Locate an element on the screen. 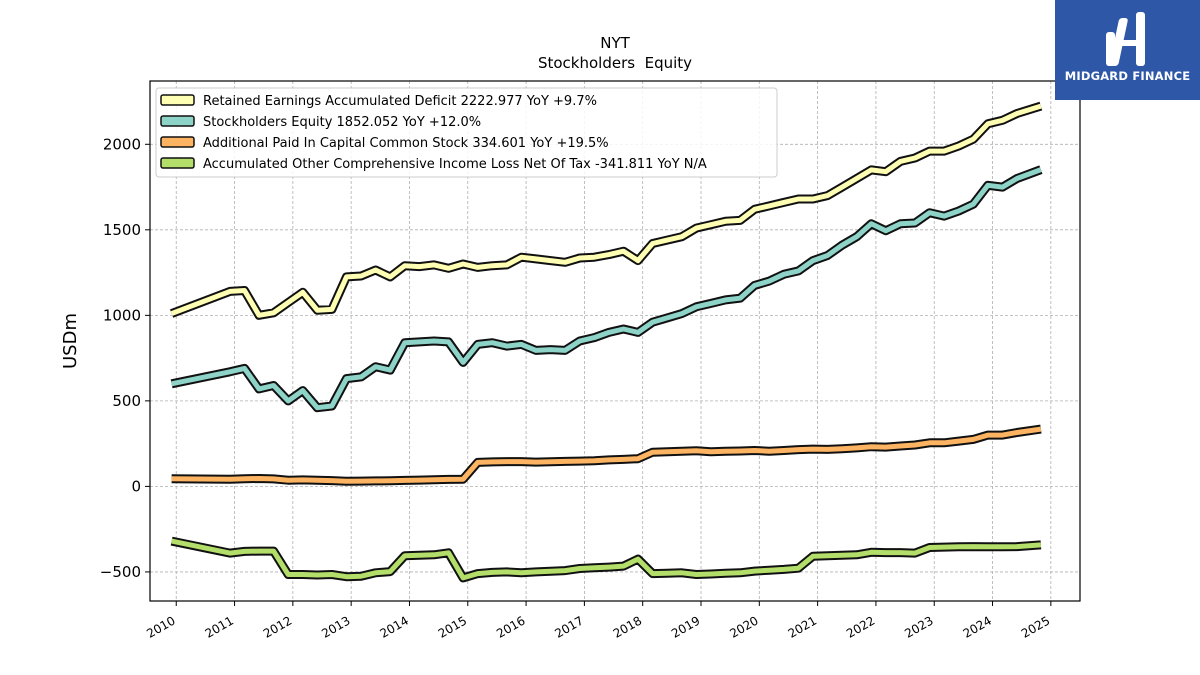  x-tick-label: 2023 is located at coordinates (918, 626).